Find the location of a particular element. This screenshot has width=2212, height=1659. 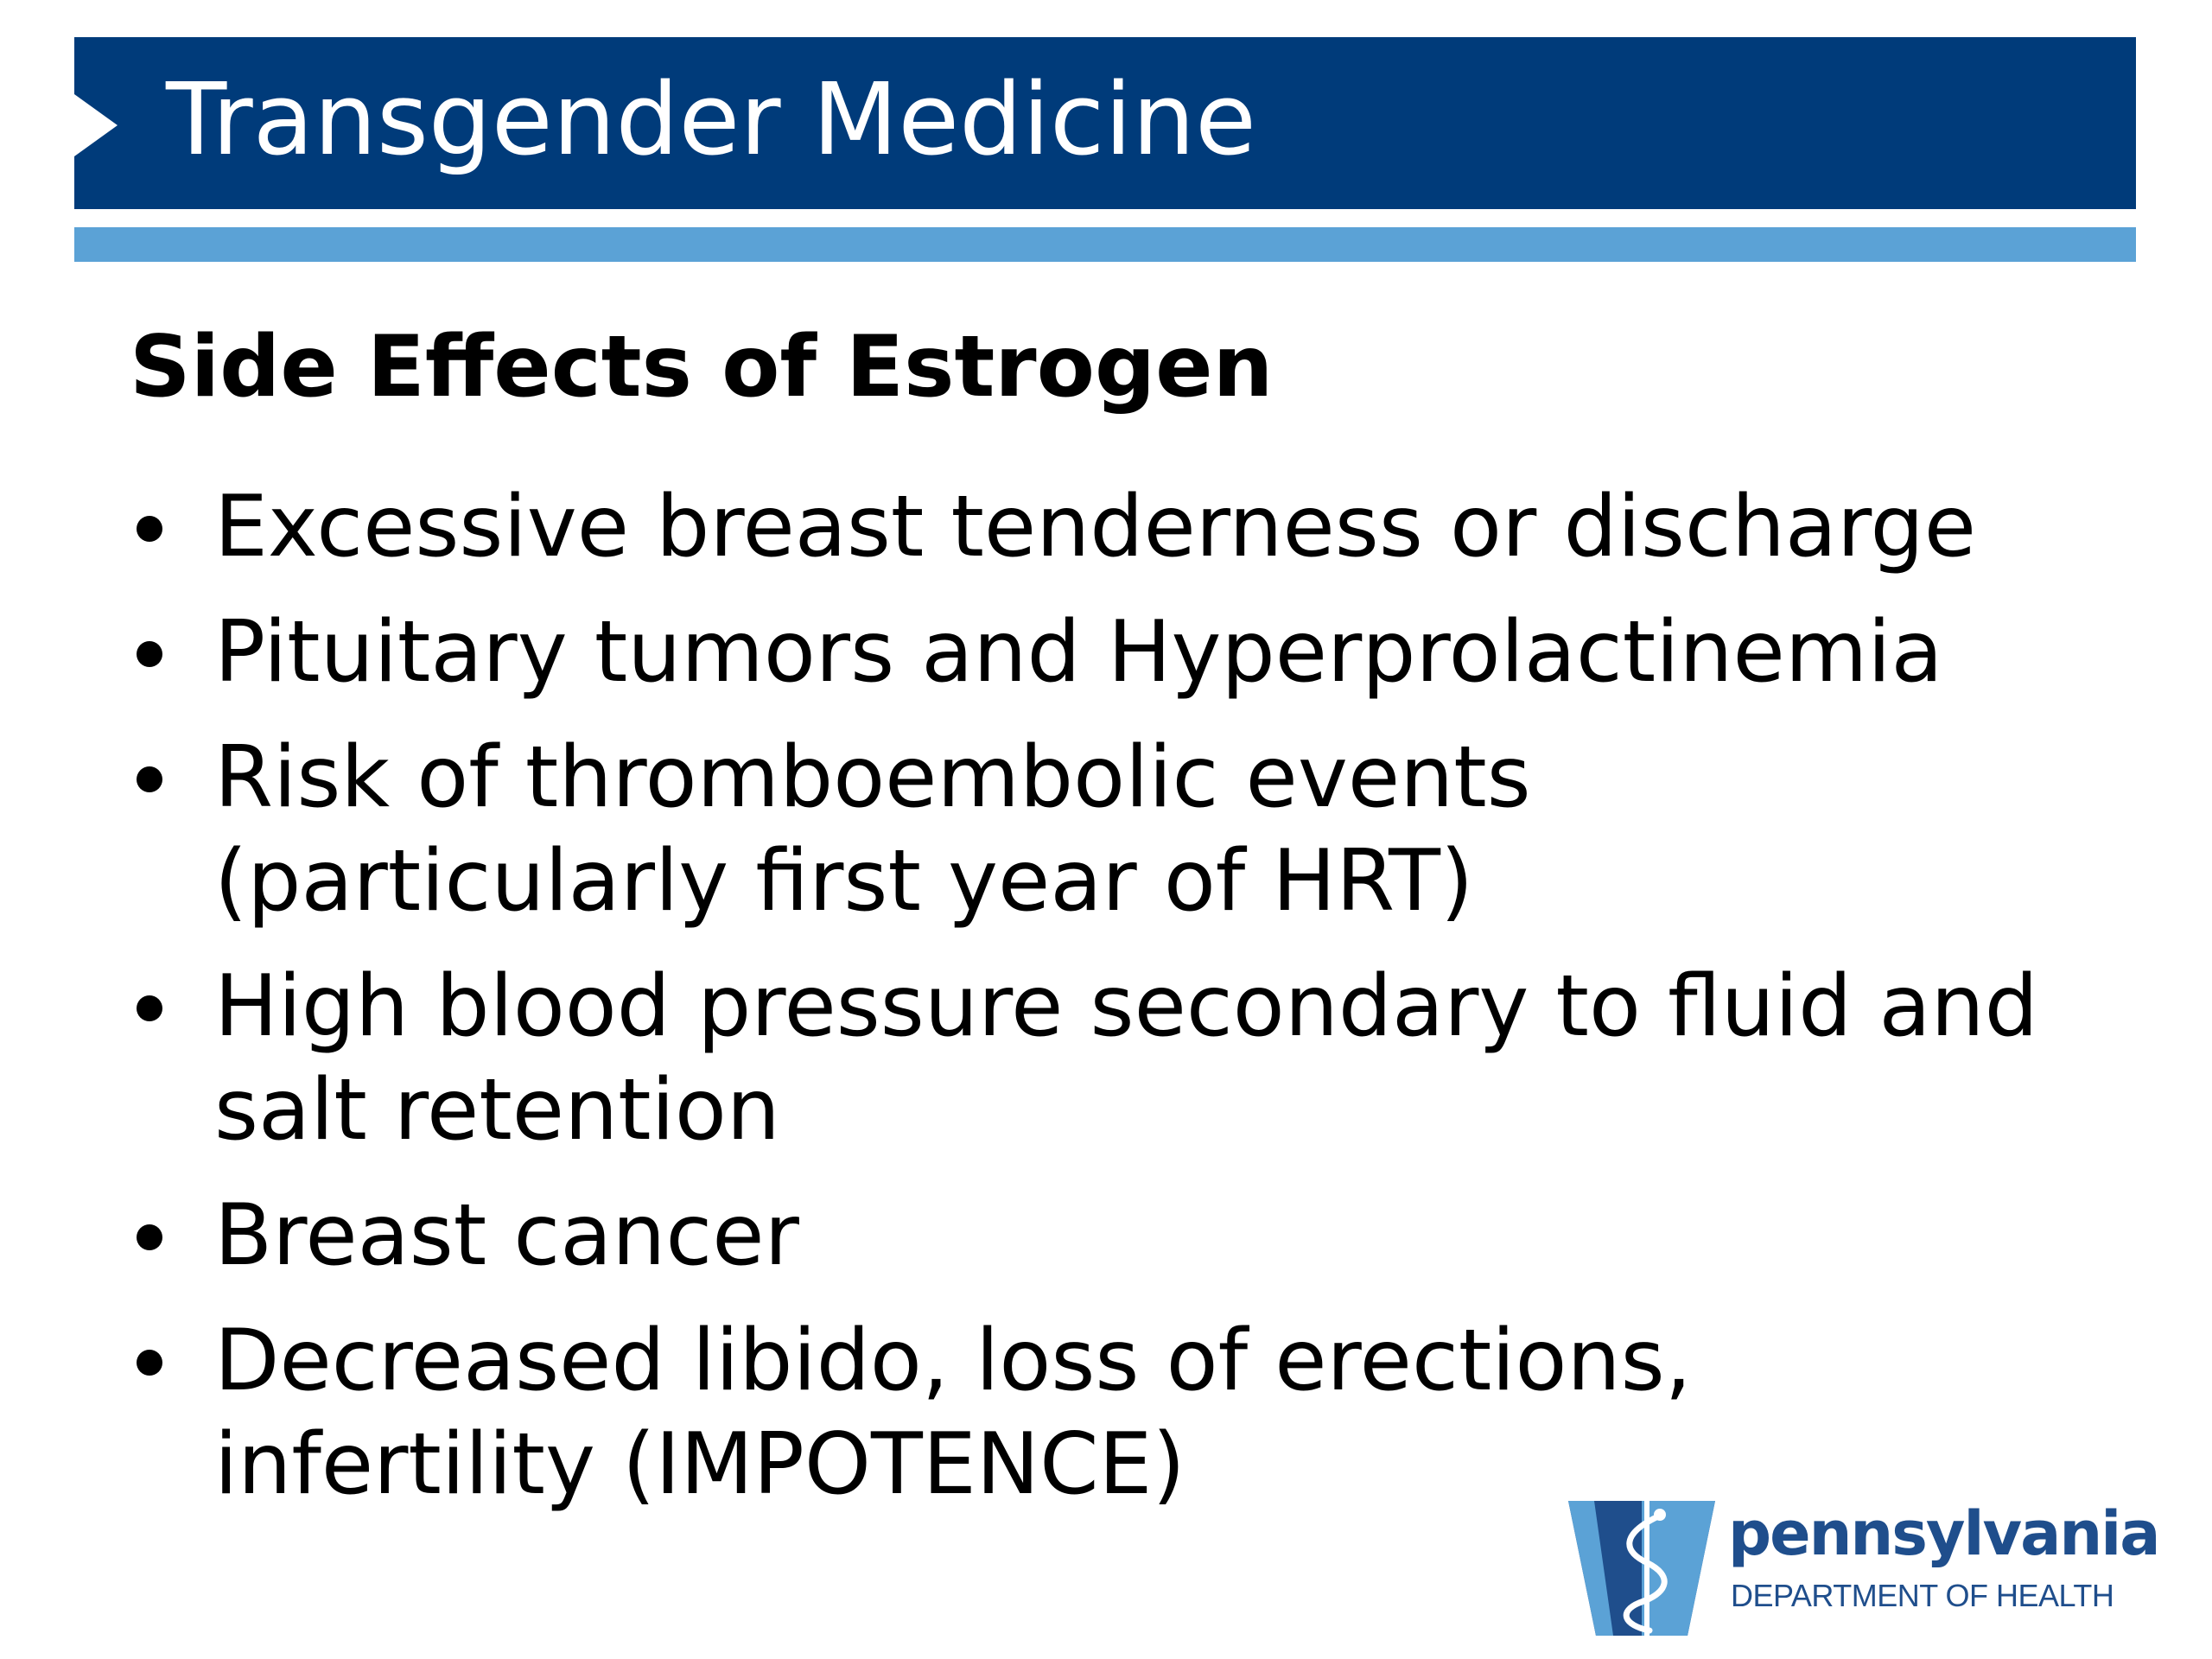

chevron-right-icon is located at coordinates (96, 125).